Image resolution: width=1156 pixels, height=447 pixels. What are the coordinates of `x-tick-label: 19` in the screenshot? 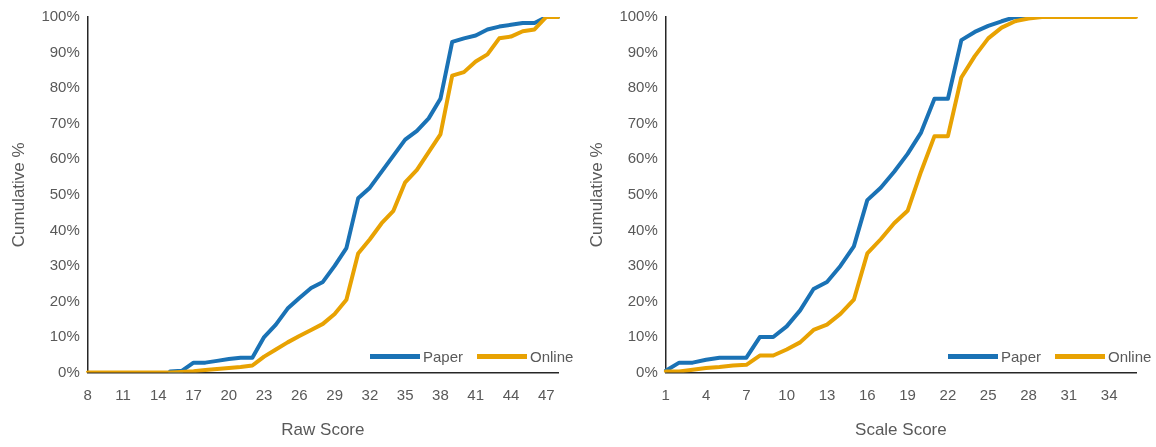 It's located at (907, 394).